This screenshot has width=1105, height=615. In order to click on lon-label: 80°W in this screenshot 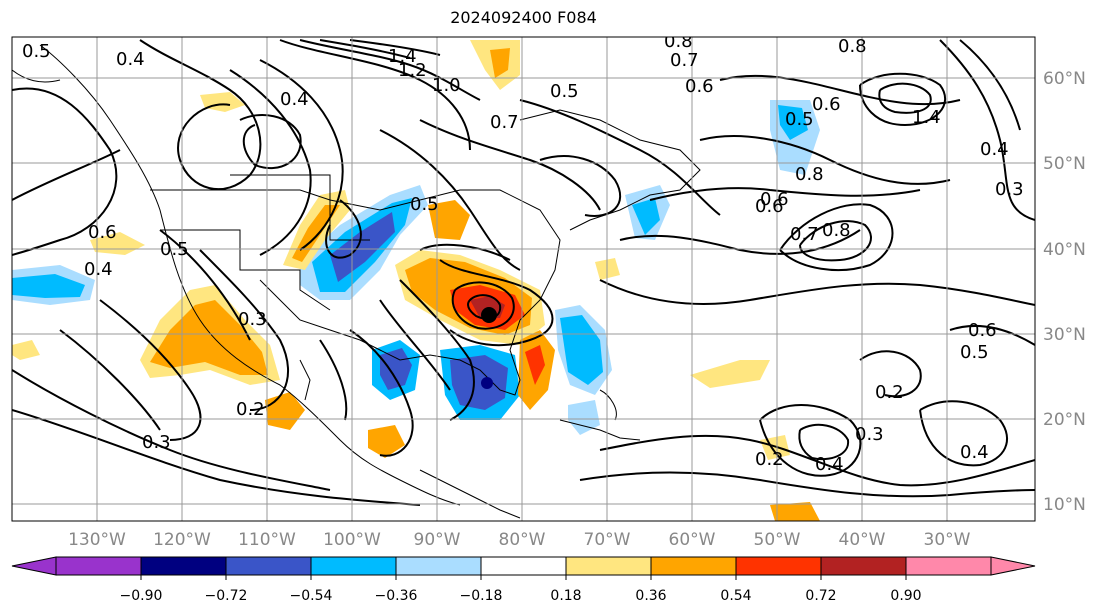, I will do `click(522, 540)`.